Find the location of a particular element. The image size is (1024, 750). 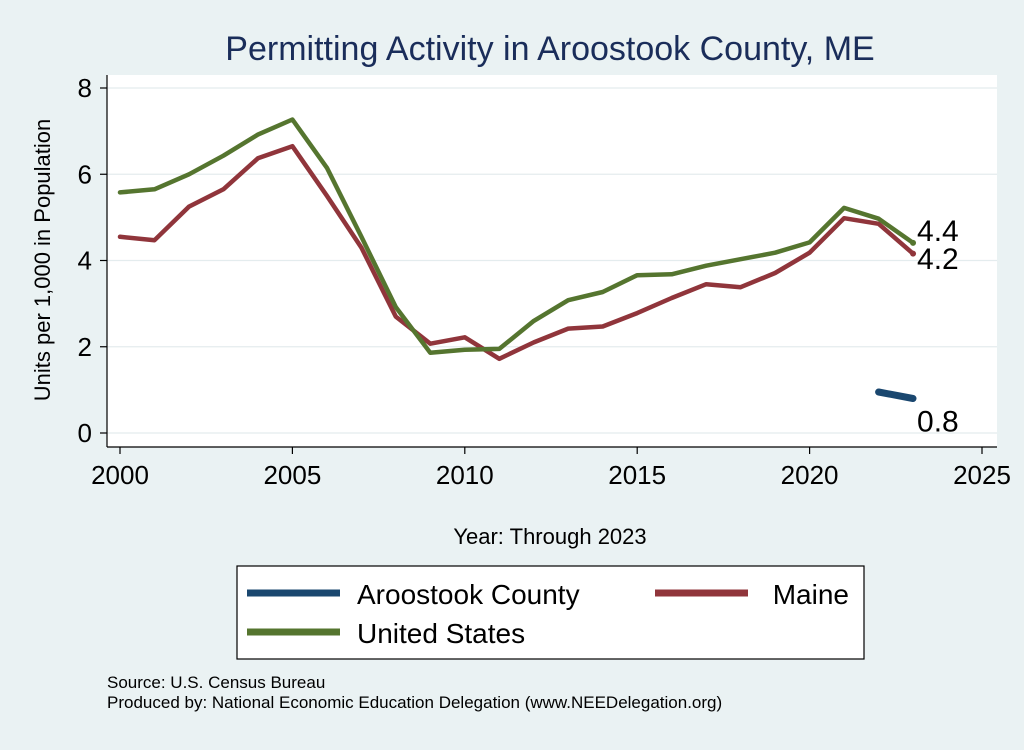

legend-label-0: Aroostook County is located at coordinates (468, 594).